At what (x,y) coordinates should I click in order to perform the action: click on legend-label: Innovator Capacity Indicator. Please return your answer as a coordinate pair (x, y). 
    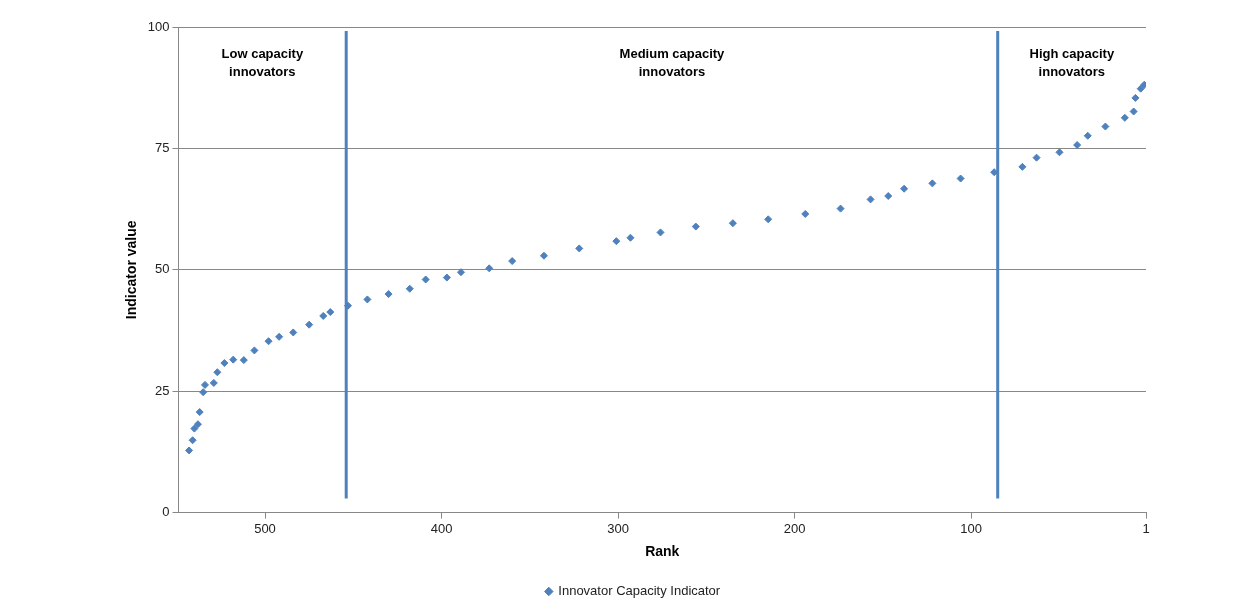
    Looking at the image, I should click on (639, 591).